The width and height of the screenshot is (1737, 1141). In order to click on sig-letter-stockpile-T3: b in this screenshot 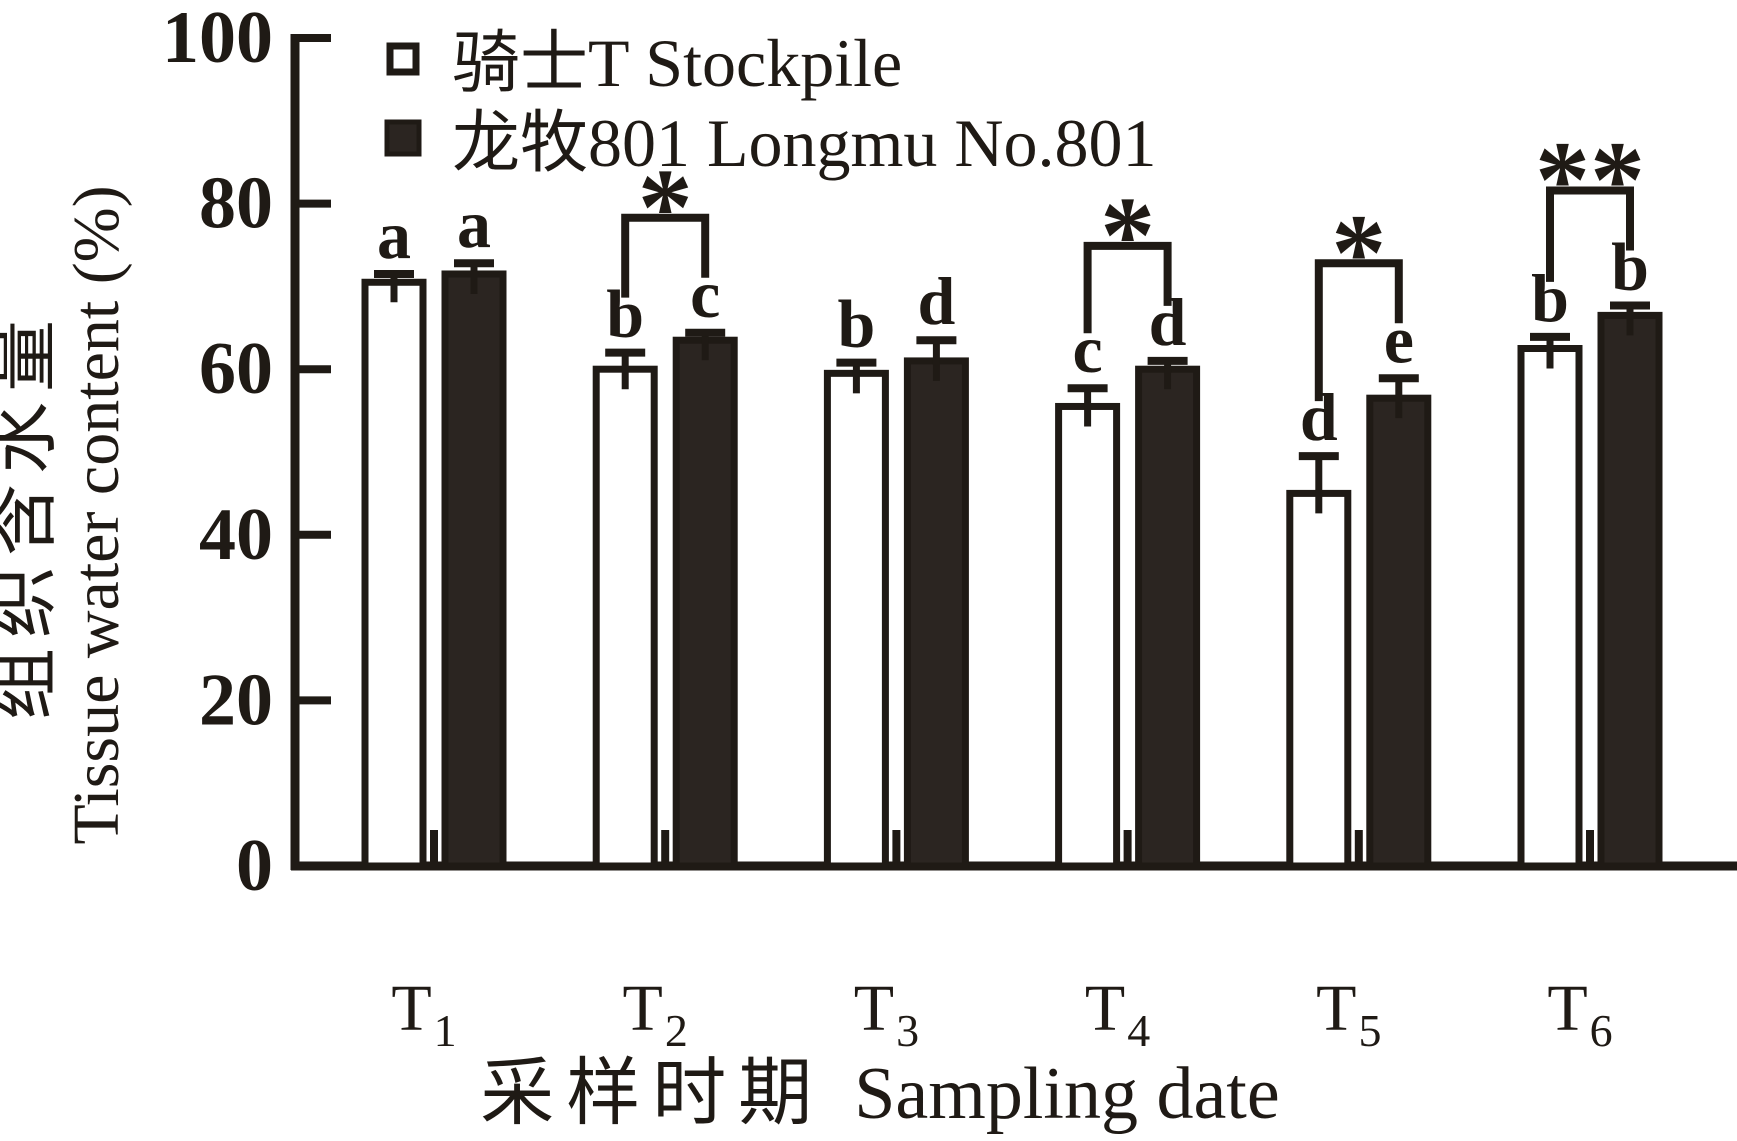, I will do `click(856, 324)`.